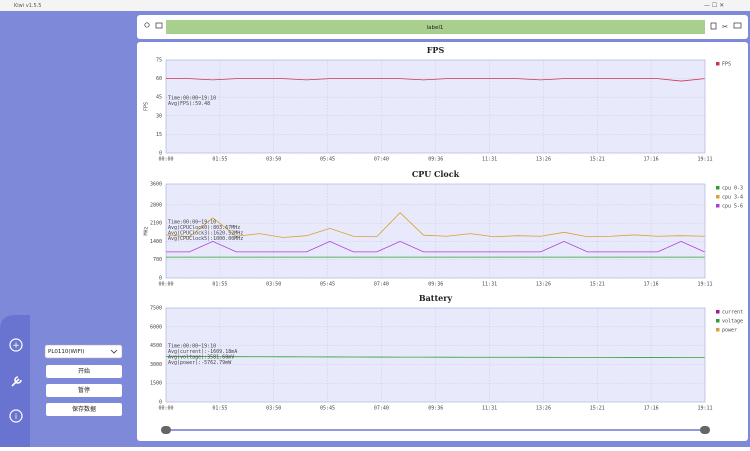 The width and height of the screenshot is (750, 451). Describe the element at coordinates (159, 98) in the screenshot. I see `y-tick-label: 45` at that location.